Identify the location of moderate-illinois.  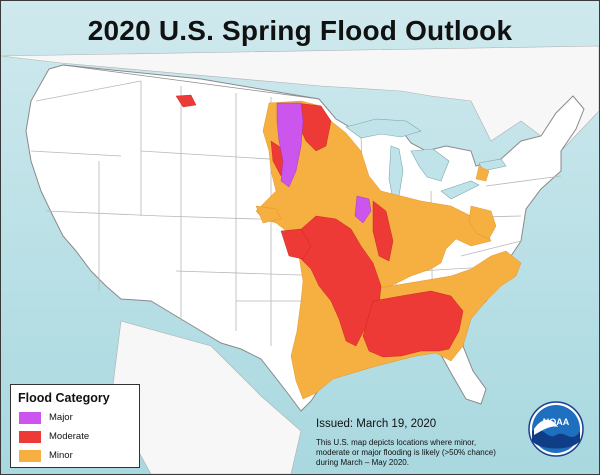
(383, 231).